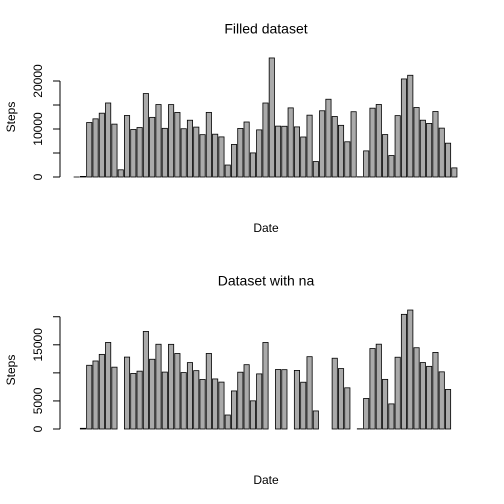 Image resolution: width=504 pixels, height=504 pixels. I want to click on y-tick-label: 15000, so click(38, 345).